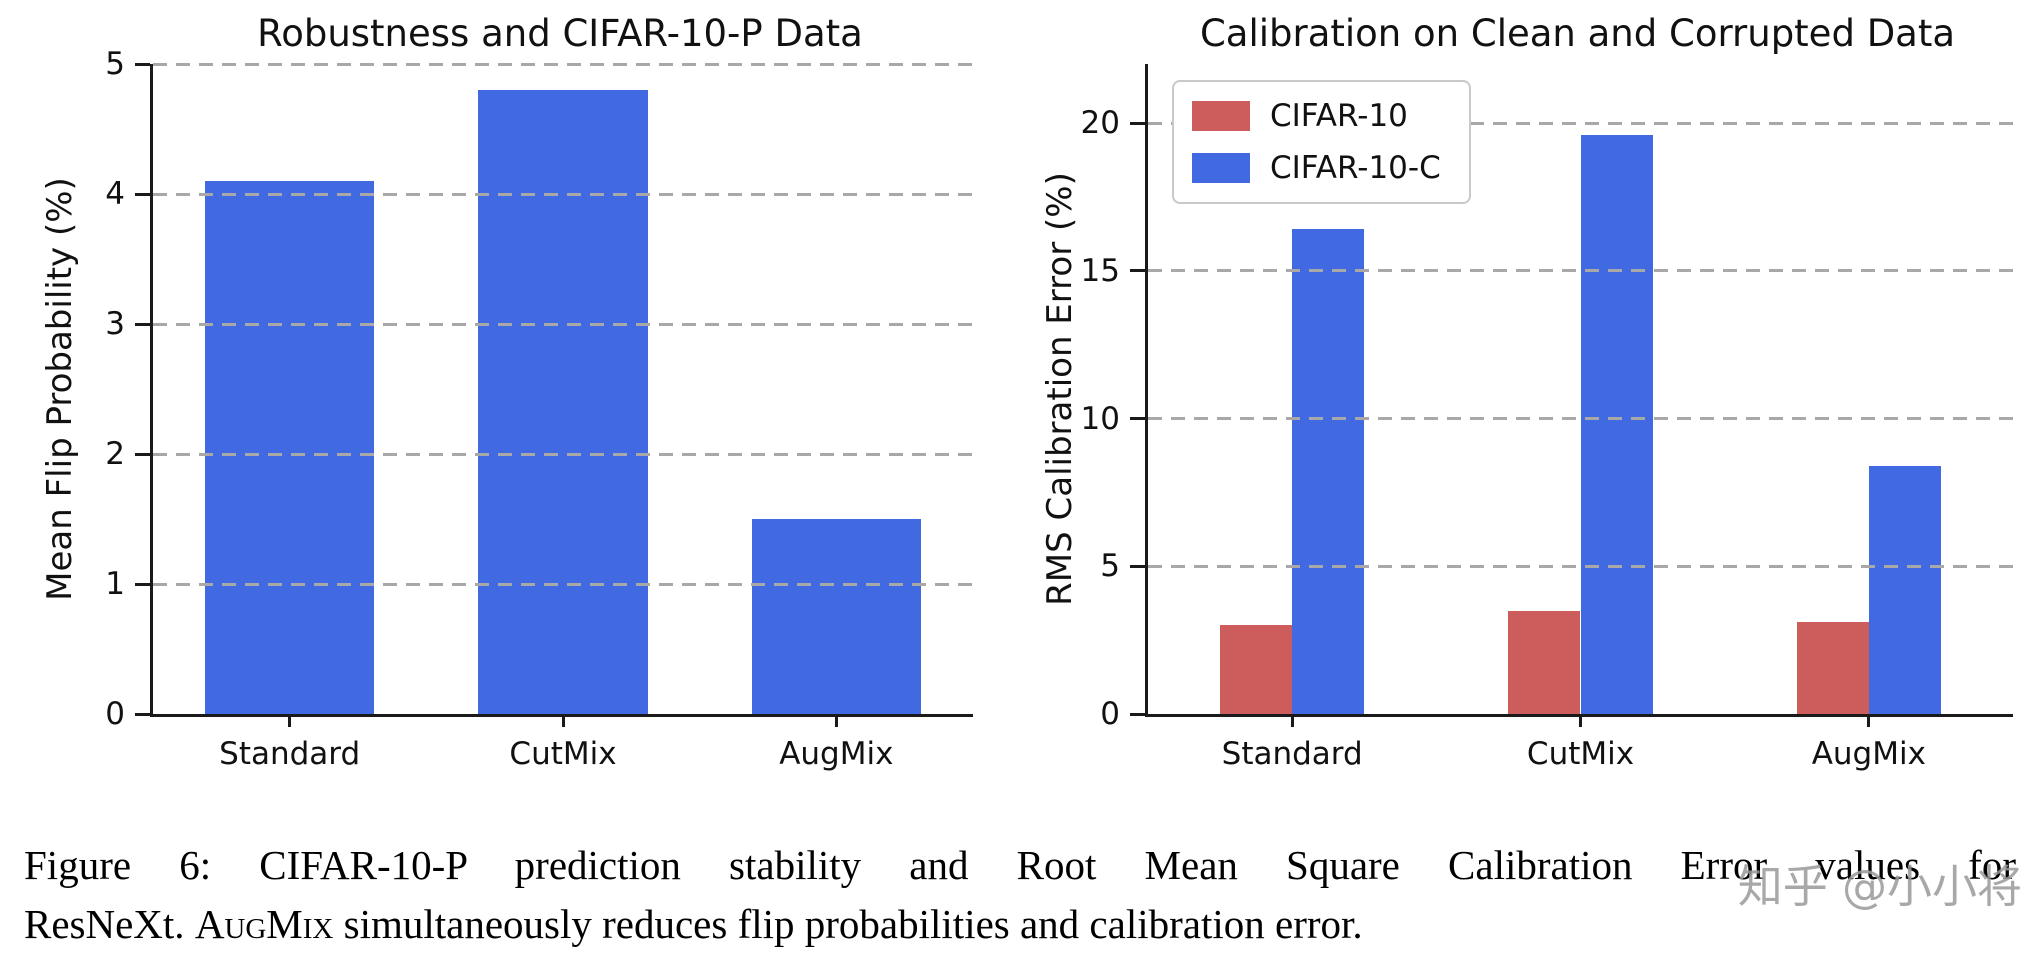 Image resolution: width=2036 pixels, height=955 pixels. What do you see at coordinates (109, 924) in the screenshot?
I see `caption-line2-pre: ResNeXt.` at bounding box center [109, 924].